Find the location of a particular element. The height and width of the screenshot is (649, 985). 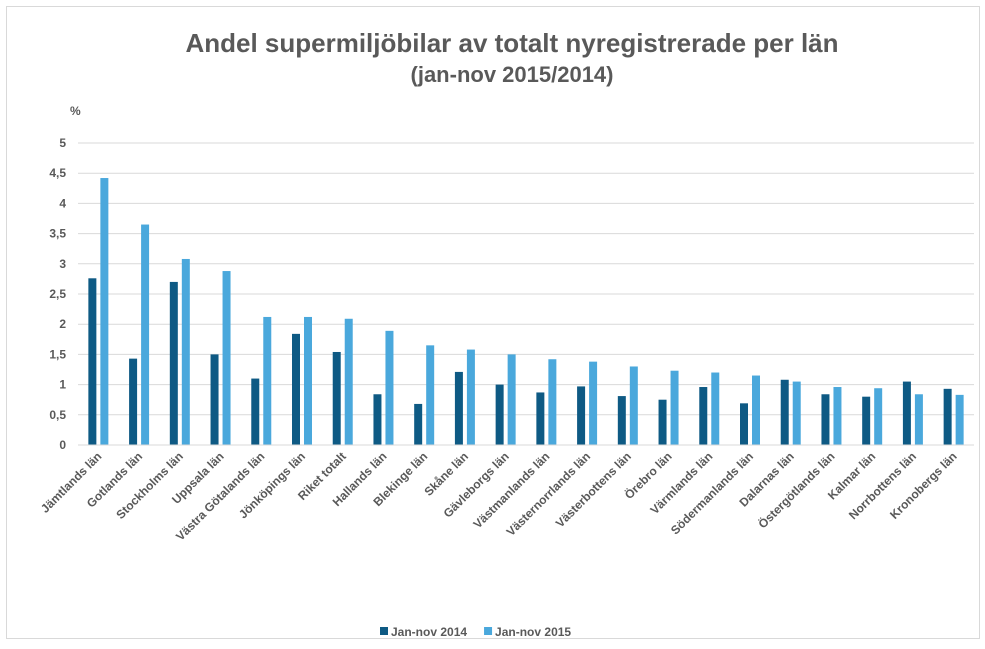

y-tick-label: 1,5 is located at coordinates (57, 354).